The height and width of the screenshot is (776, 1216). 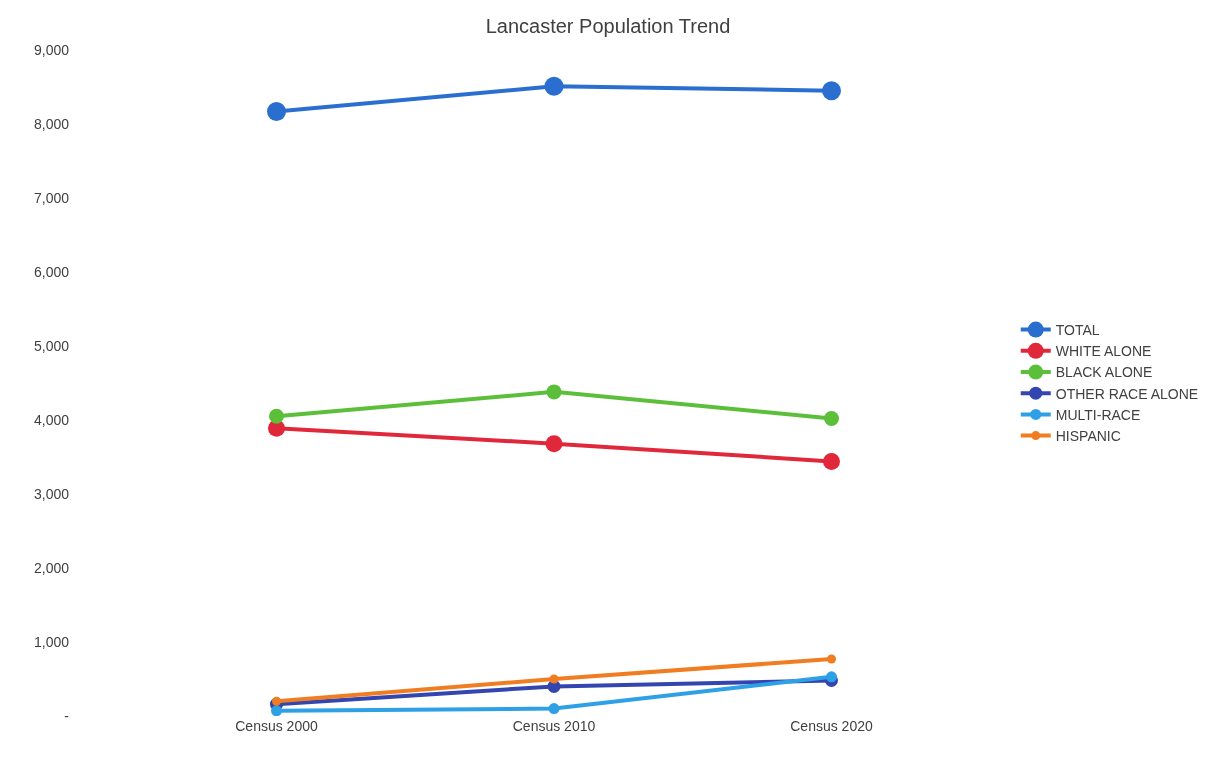 I want to click on y-tick-label: 5,000, so click(x=51, y=345).